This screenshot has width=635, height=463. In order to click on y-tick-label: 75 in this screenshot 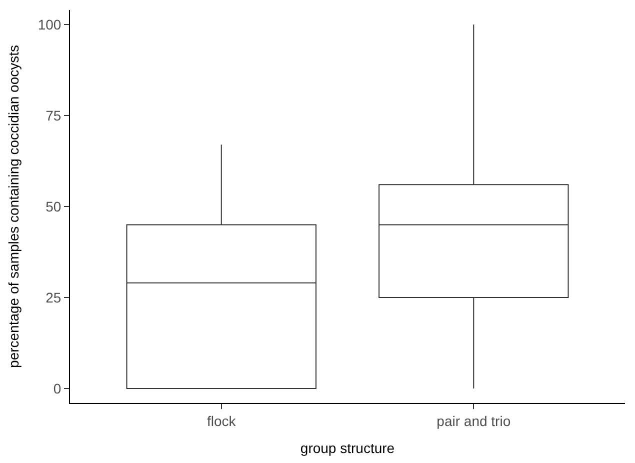, I will do `click(54, 115)`.